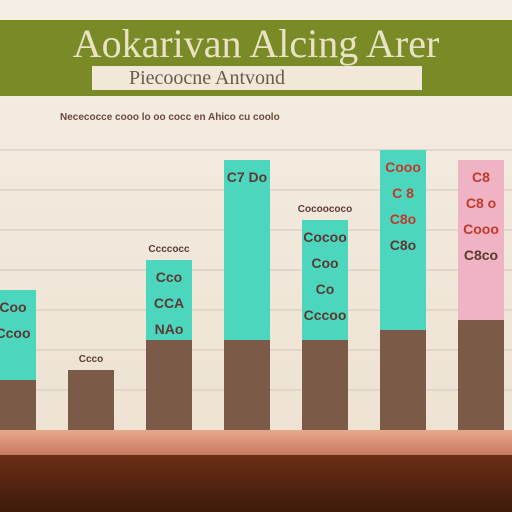  I want to click on chart-title: Aokarivan Alcing Arer, so click(256, 43).